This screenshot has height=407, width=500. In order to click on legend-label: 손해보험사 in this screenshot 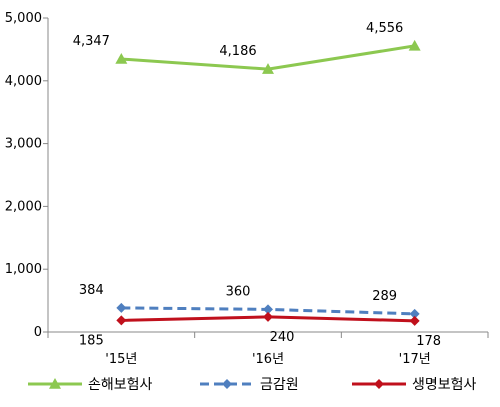, I will do `click(120, 385)`.